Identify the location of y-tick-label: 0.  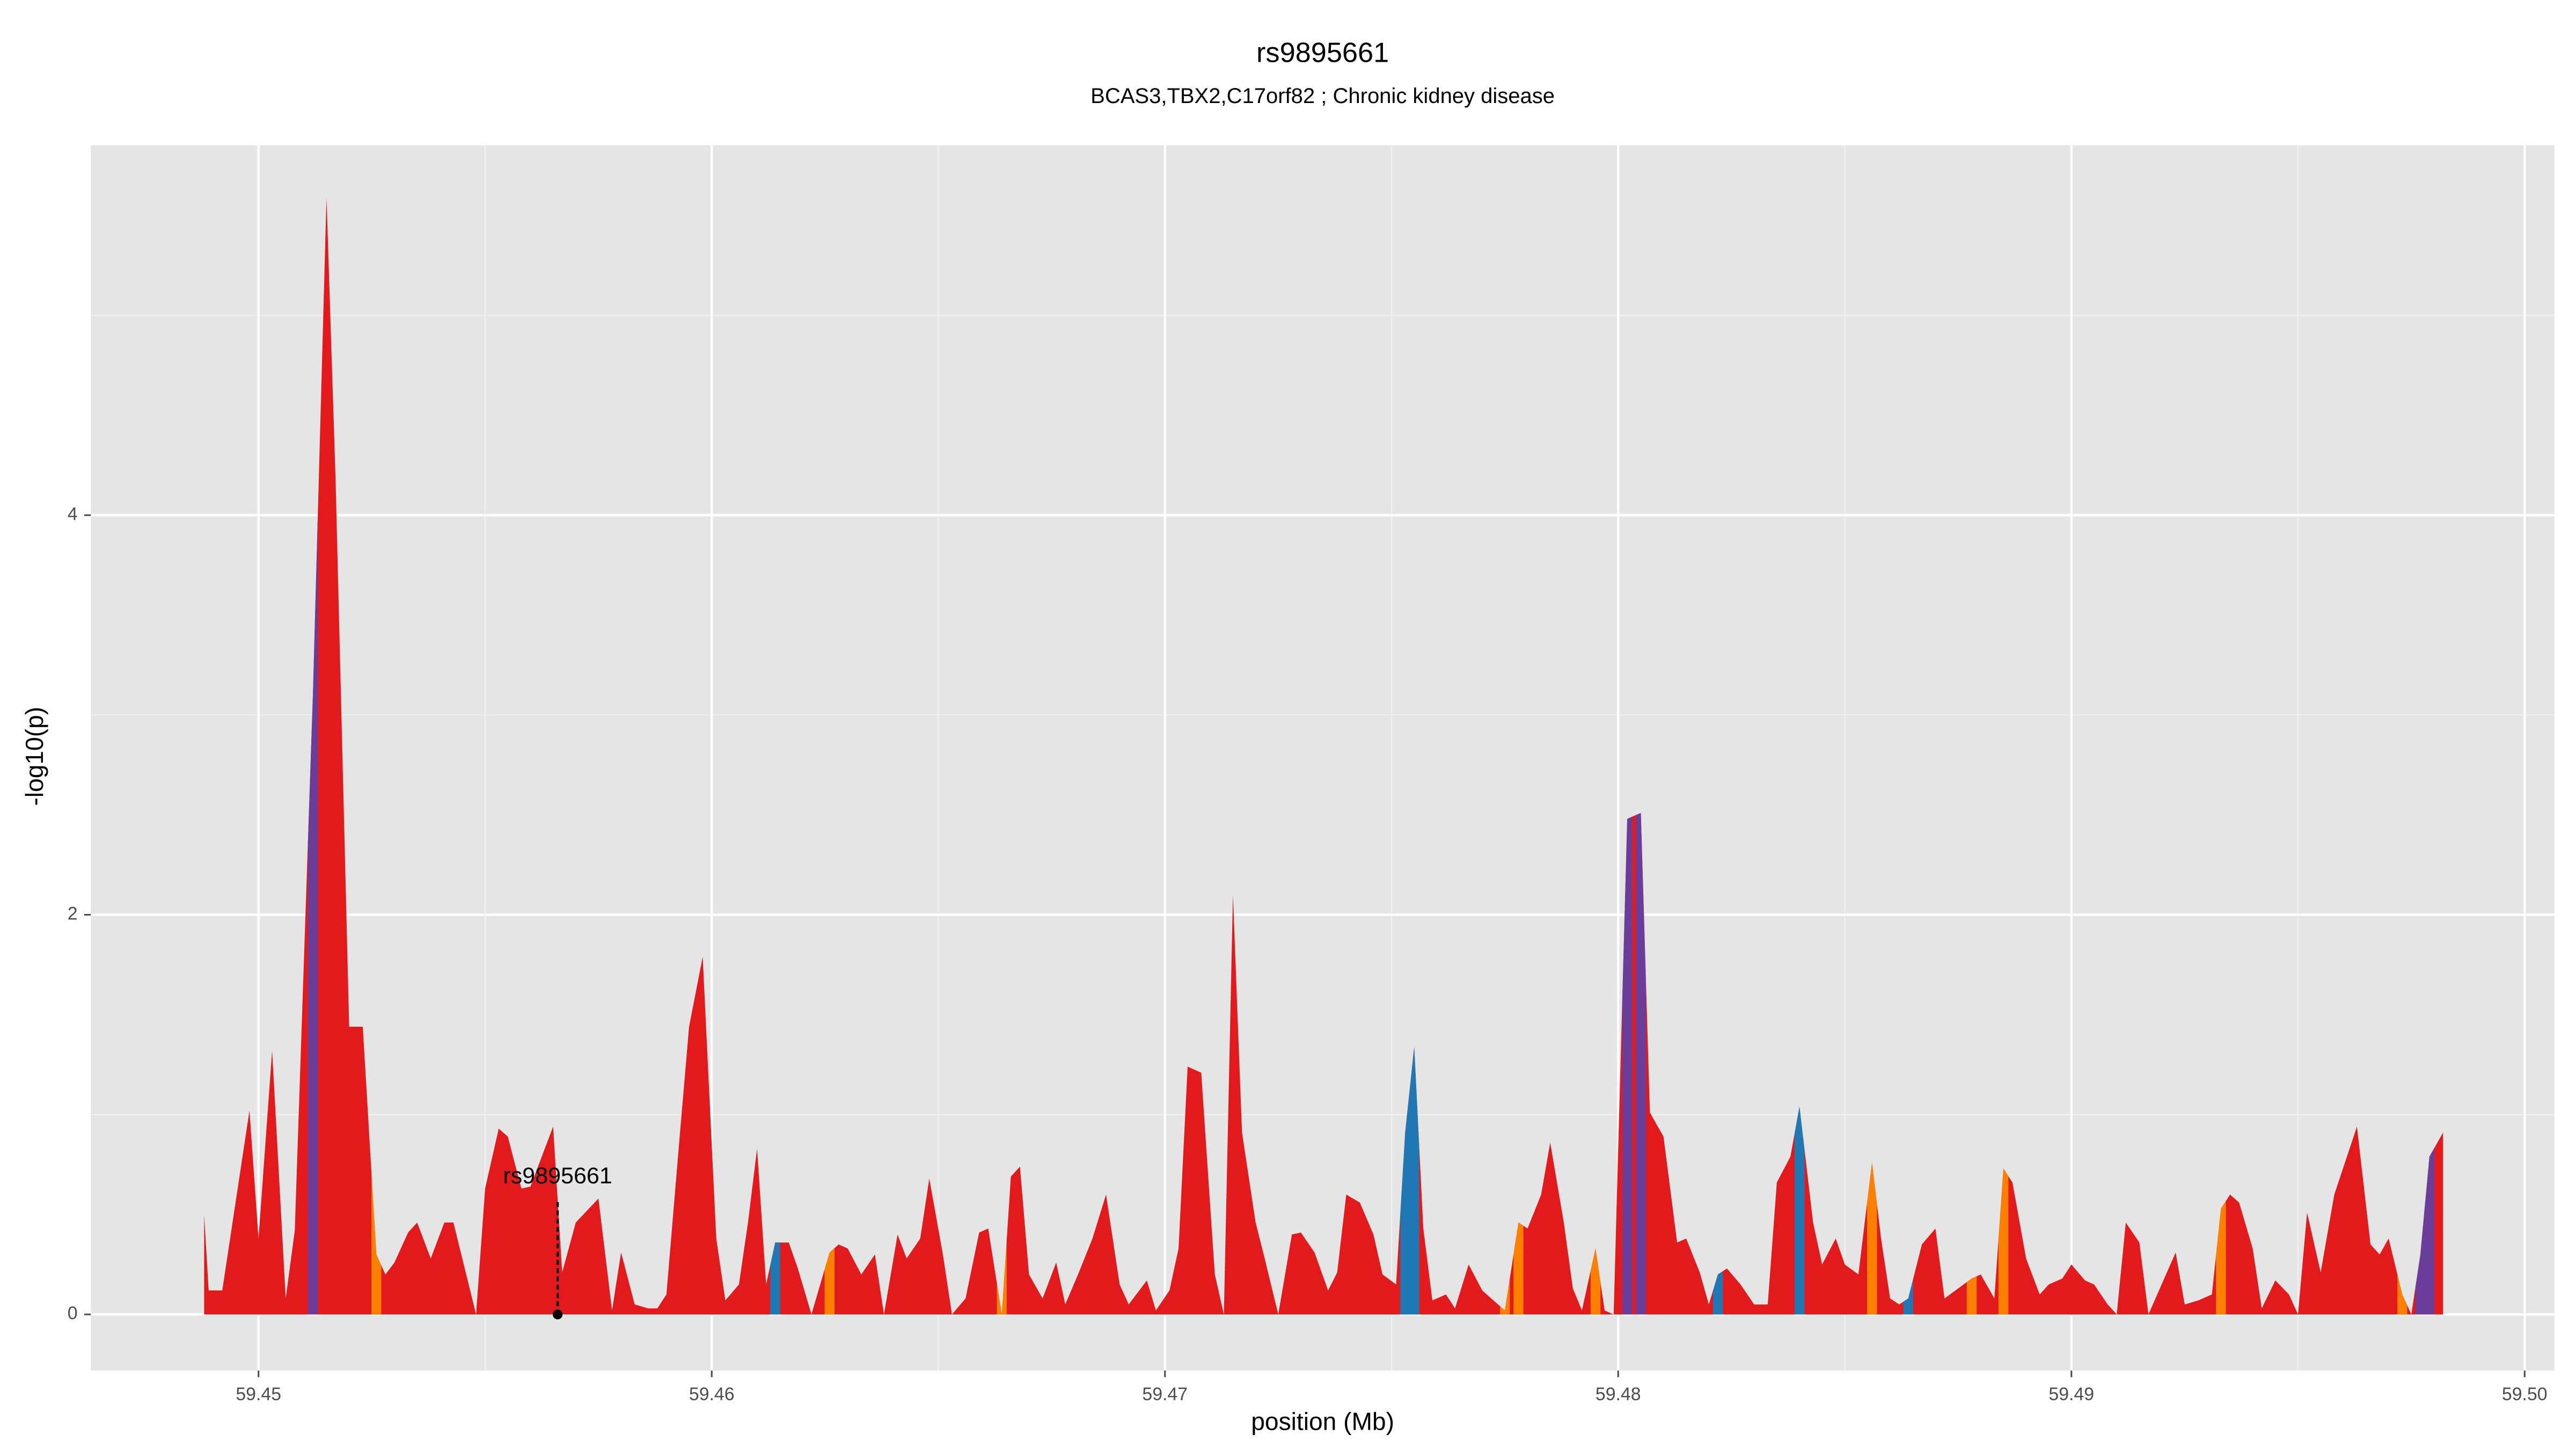
(73, 1313).